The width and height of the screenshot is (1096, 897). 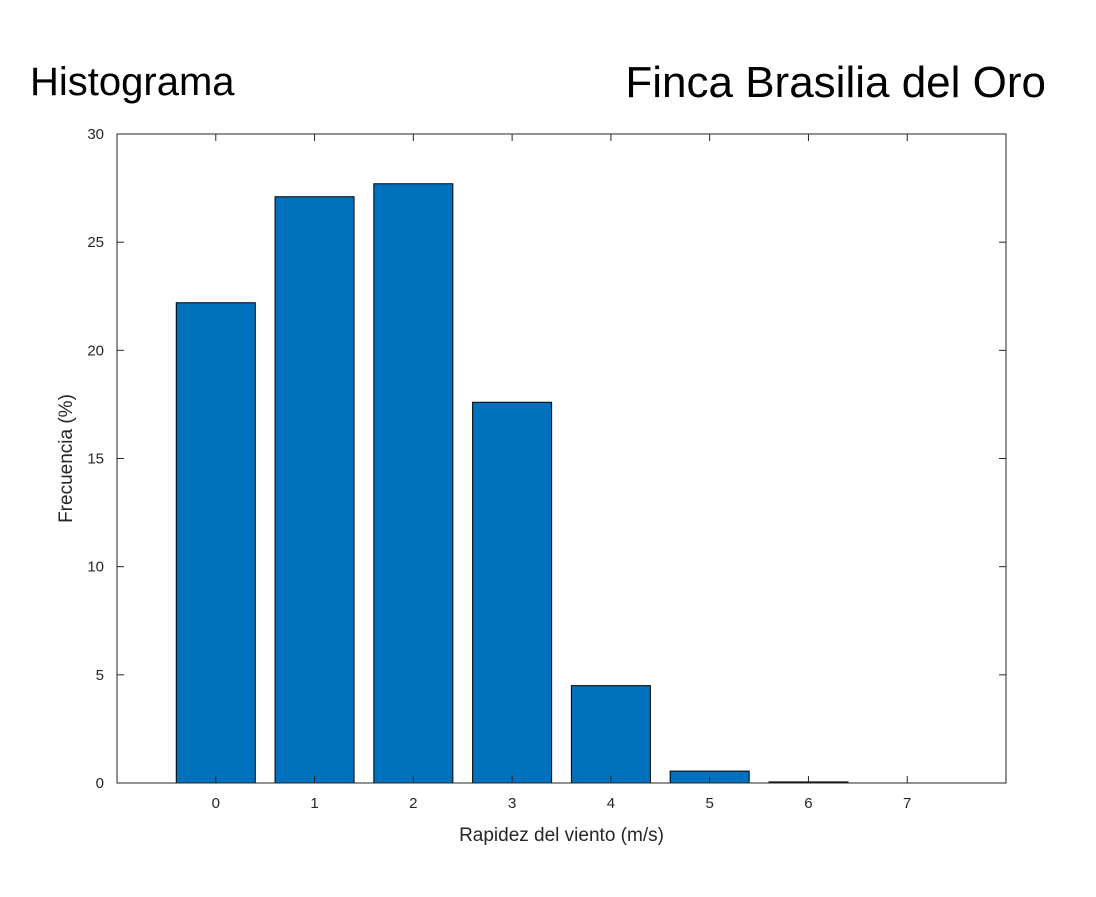 What do you see at coordinates (709, 803) in the screenshot?
I see `x-tick-label-5: 5` at bounding box center [709, 803].